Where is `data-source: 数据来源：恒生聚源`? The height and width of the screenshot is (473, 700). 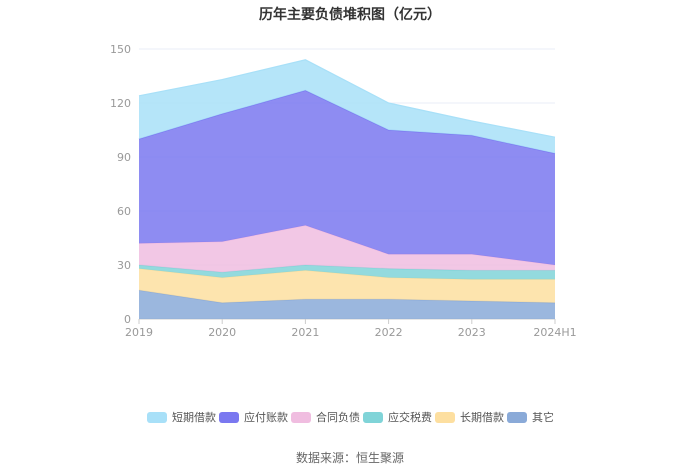 data-source: 数据来源：恒生聚源 is located at coordinates (350, 457).